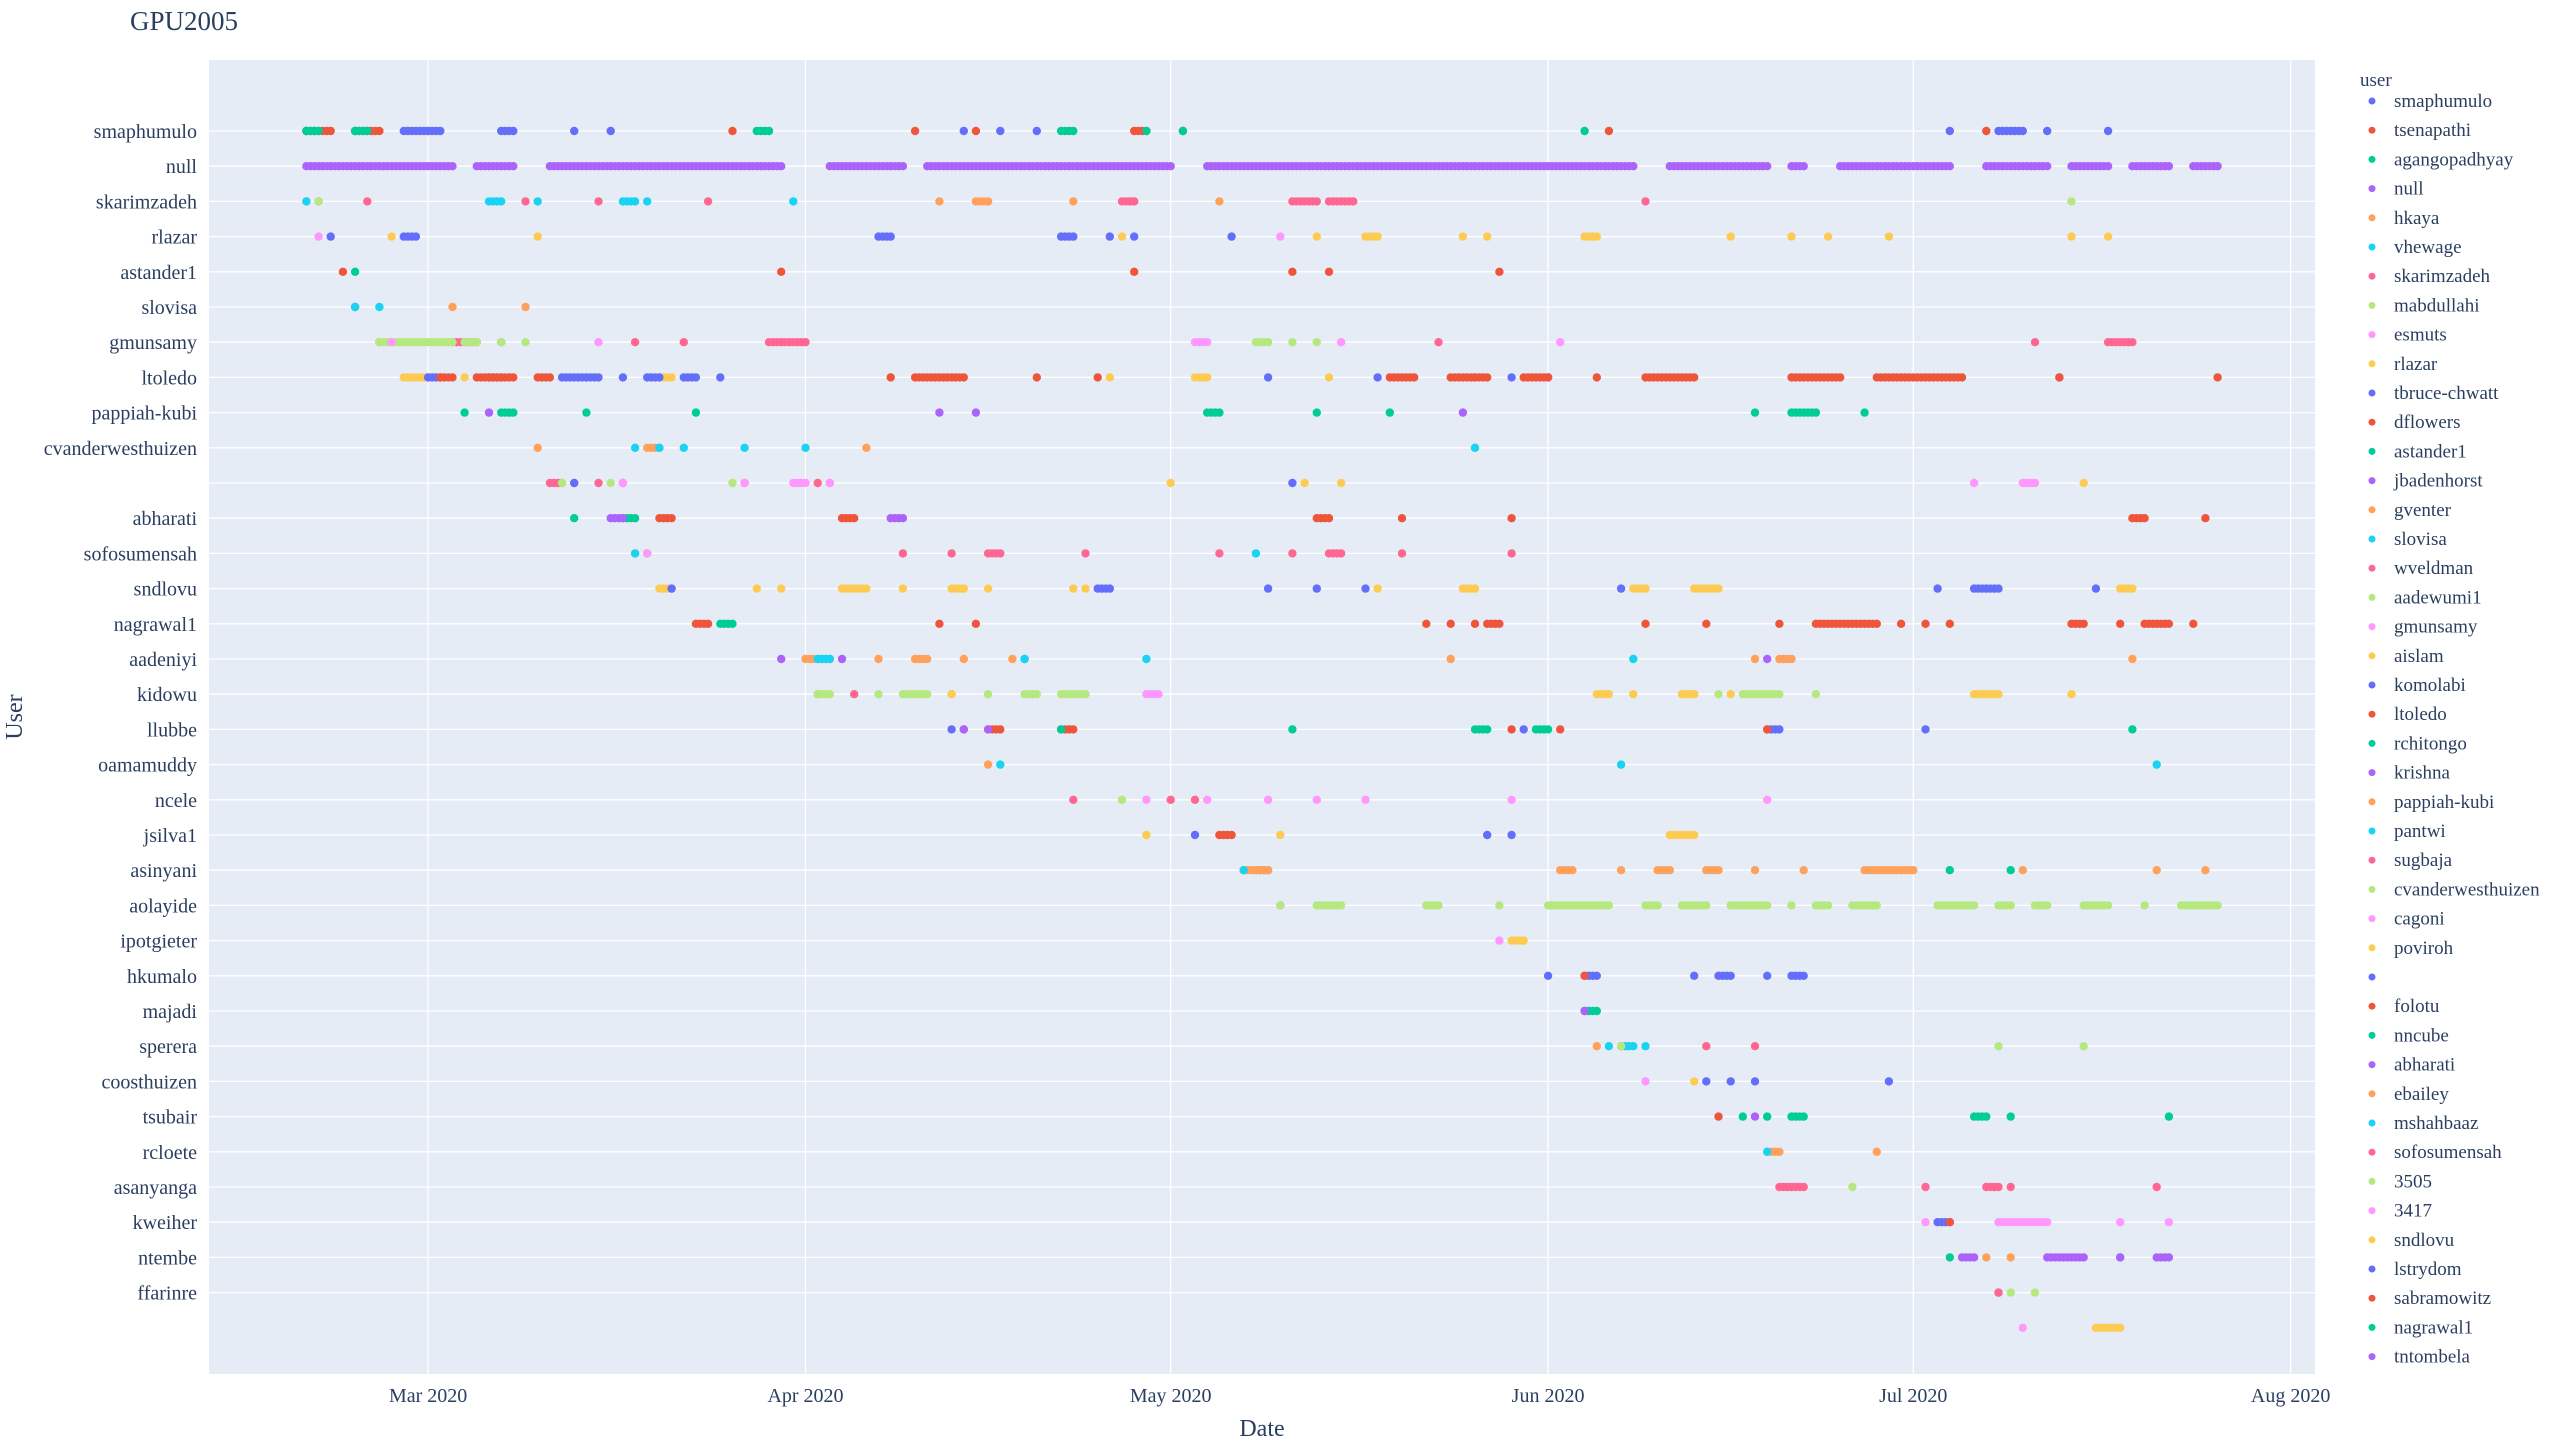 The height and width of the screenshot is (1440, 2560). I want to click on legend-label: abharati, so click(2424, 1065).